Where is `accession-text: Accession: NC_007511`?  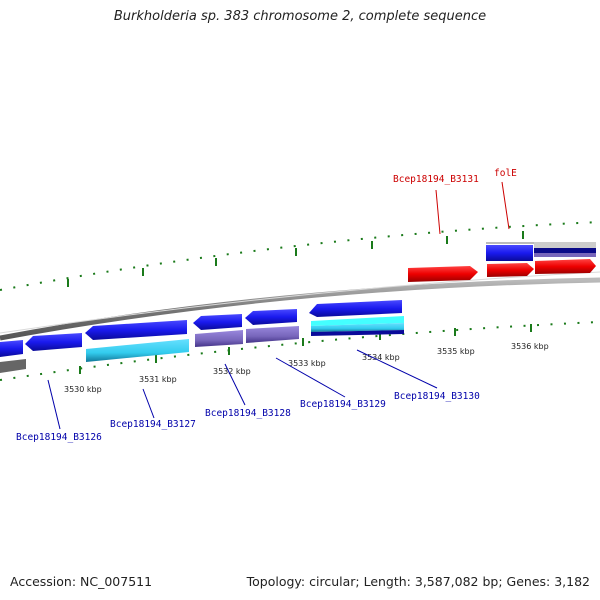
accession-text: Accession: NC_007511 is located at coordinates (81, 581).